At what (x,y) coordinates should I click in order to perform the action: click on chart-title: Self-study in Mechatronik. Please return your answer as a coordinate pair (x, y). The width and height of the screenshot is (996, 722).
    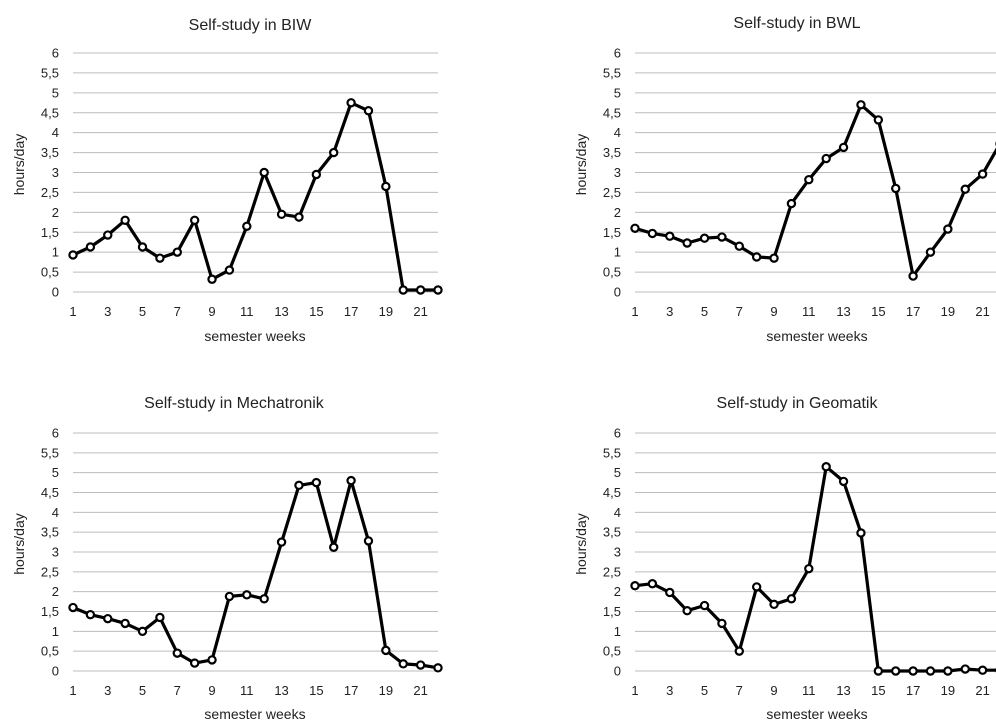
    Looking at the image, I should click on (234, 403).